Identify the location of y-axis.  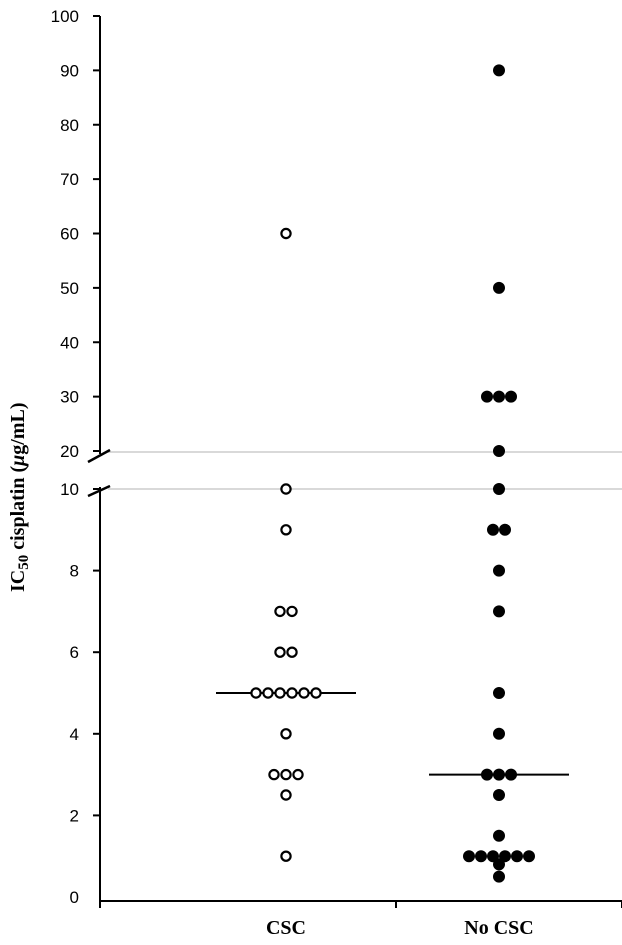
(99, 458).